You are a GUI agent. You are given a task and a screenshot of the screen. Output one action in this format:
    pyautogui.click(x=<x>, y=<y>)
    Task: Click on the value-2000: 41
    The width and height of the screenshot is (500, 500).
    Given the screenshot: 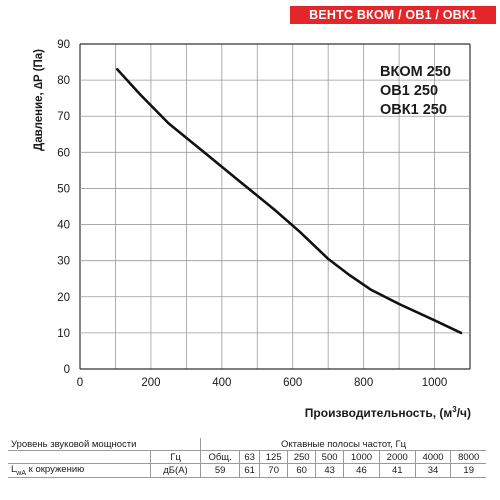 What is the action you would take?
    pyautogui.click(x=397, y=470)
    